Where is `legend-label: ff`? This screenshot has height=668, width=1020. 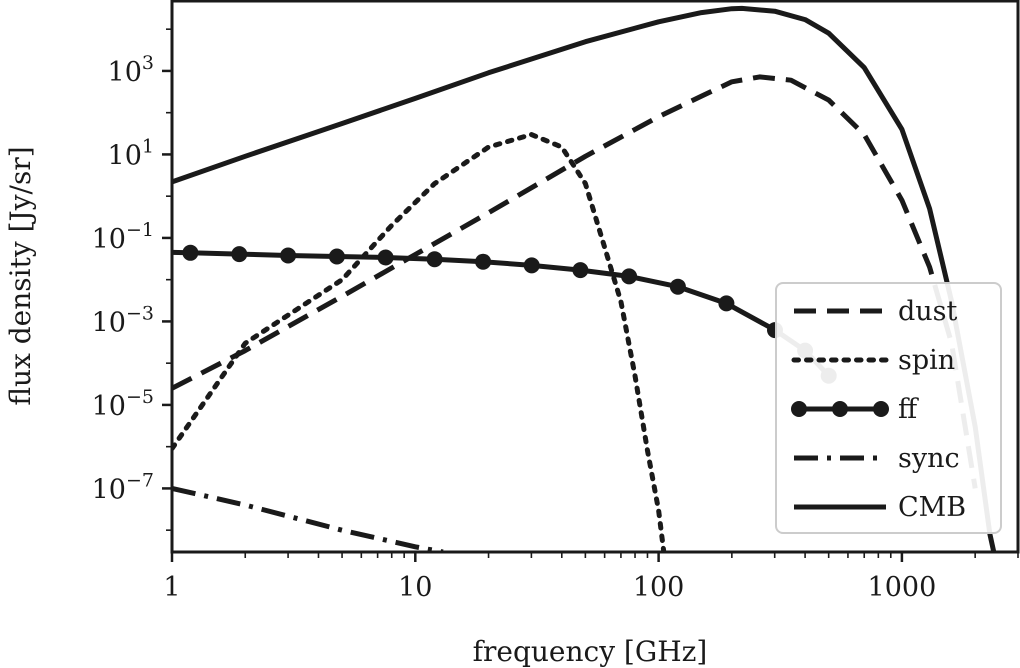
legend-label: ff is located at coordinates (908, 409).